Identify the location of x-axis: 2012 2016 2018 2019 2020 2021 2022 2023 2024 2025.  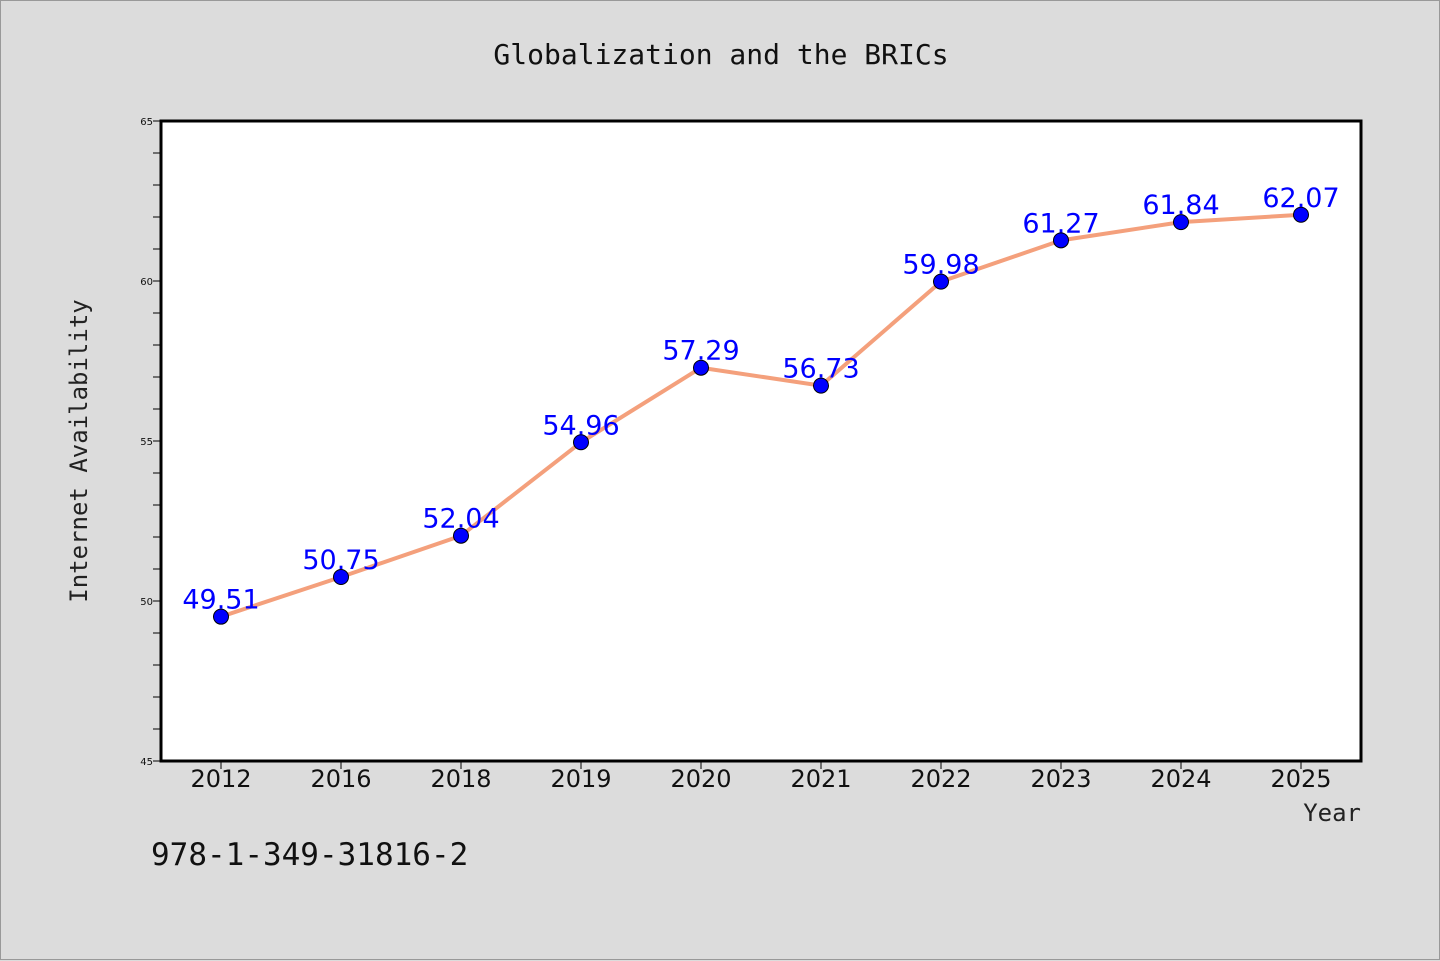
(761, 777).